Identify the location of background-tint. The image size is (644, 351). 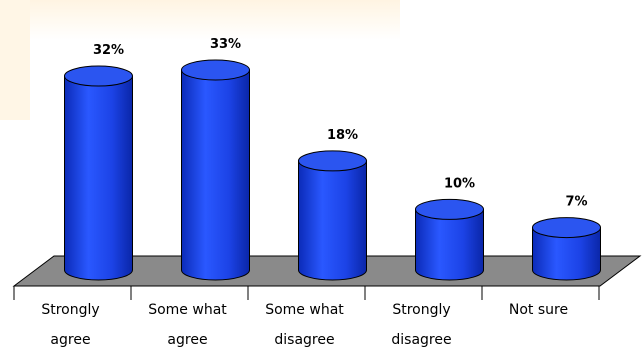
(200, 20).